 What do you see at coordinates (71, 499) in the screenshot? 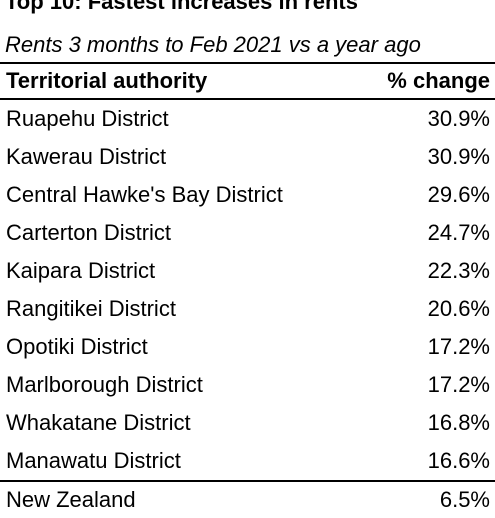
I see `footer-name: New Zealand` at bounding box center [71, 499].